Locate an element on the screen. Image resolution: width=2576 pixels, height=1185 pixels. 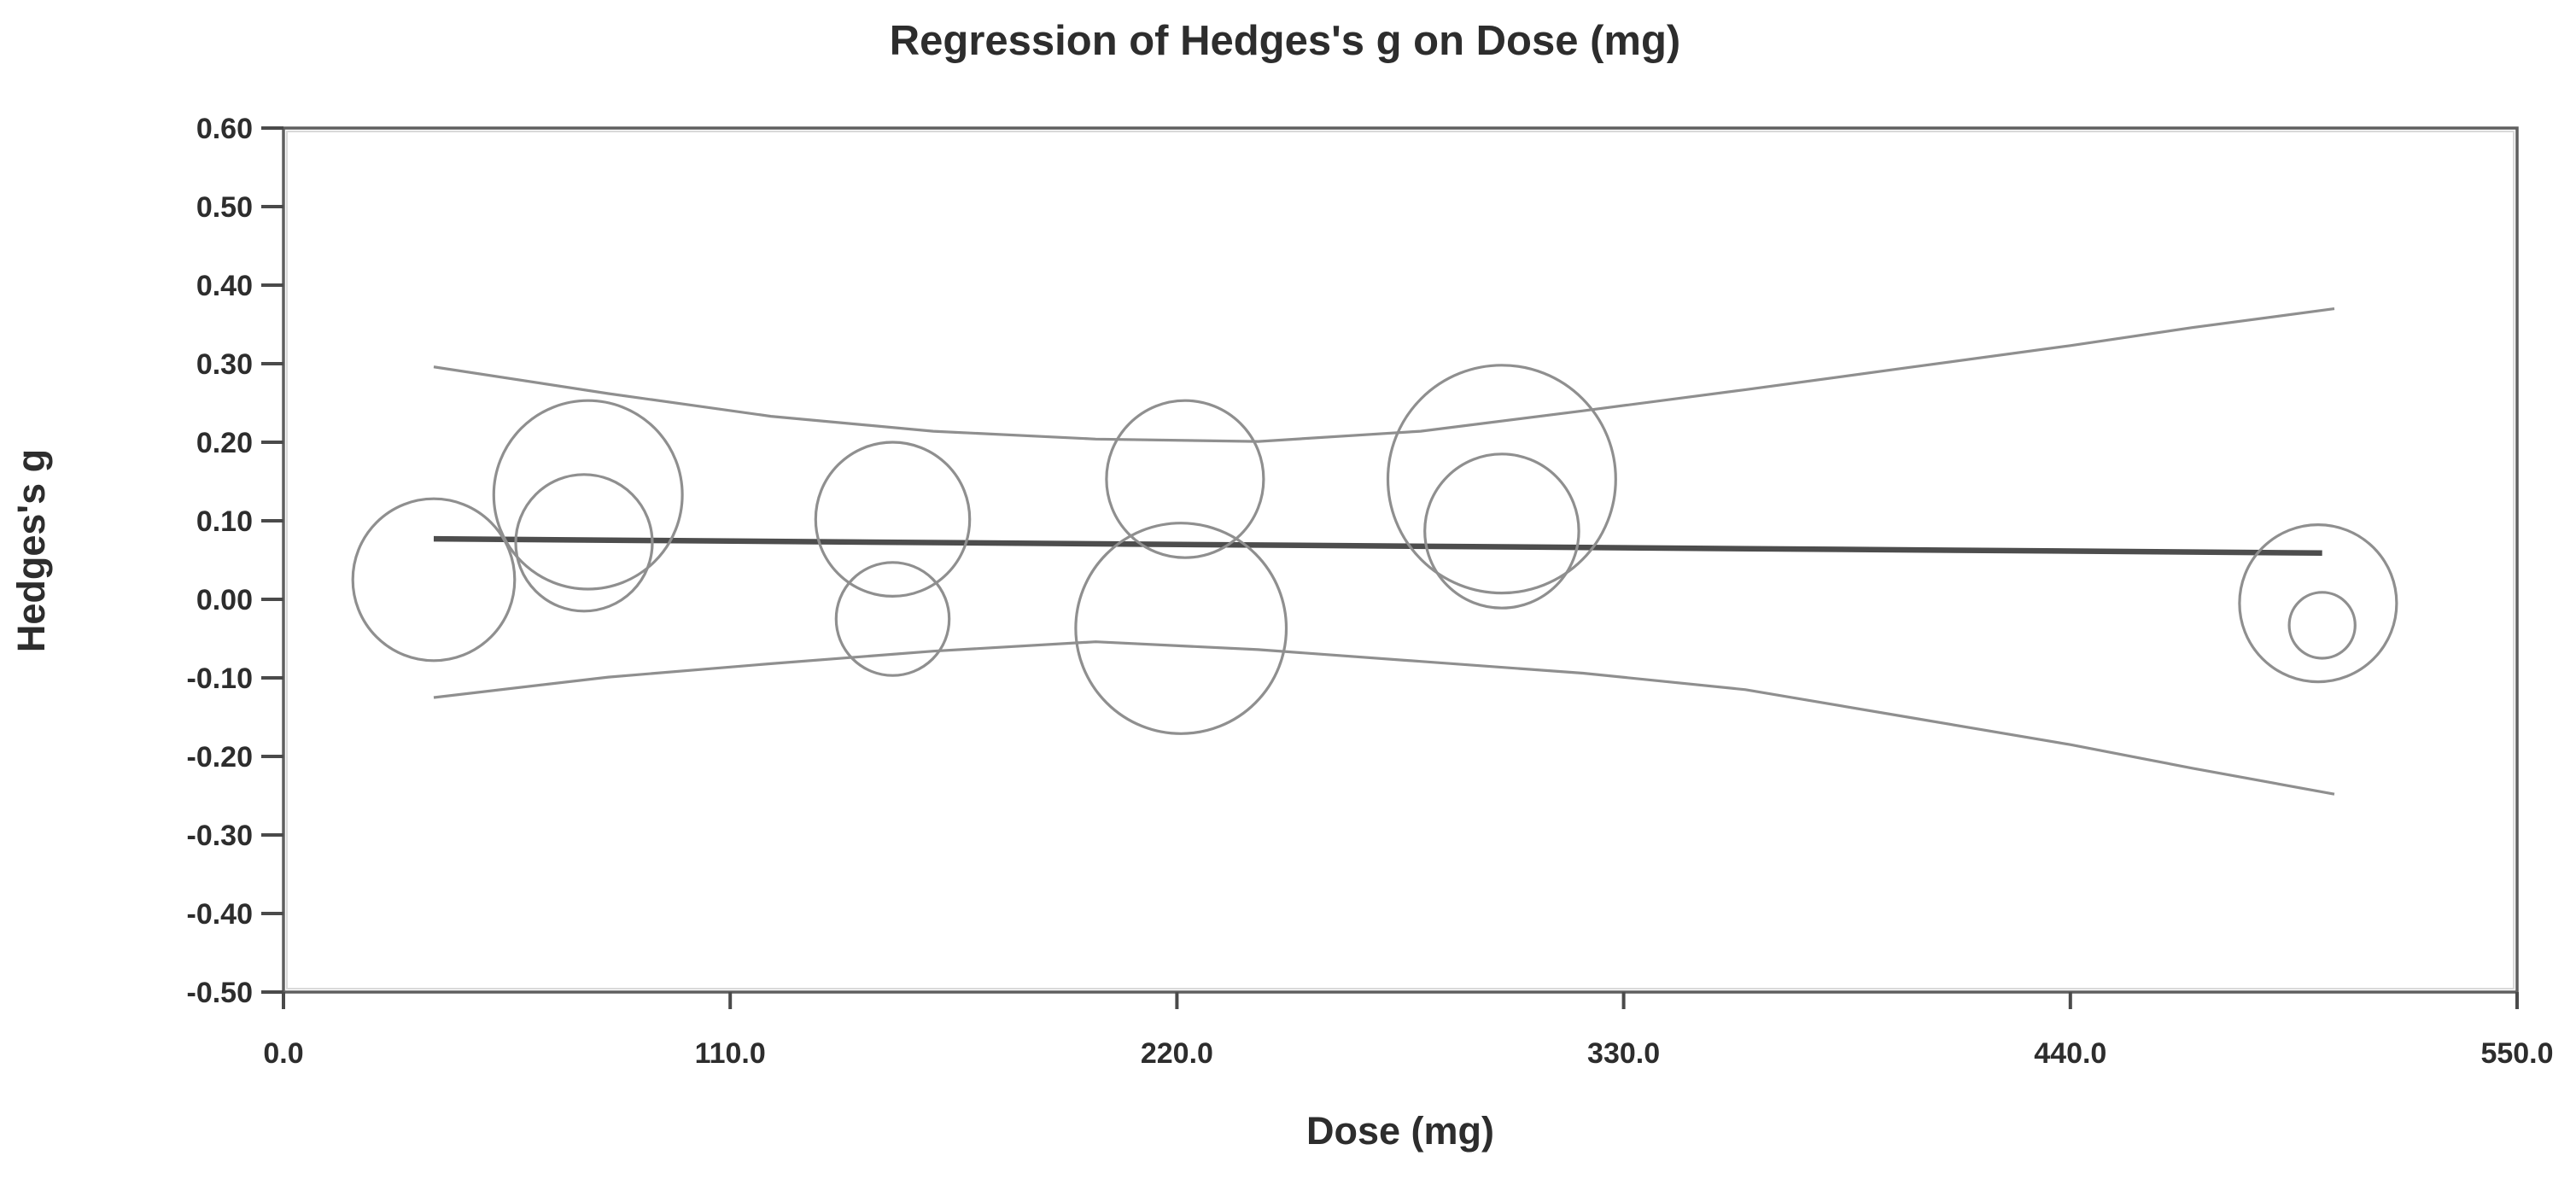
x-axis-label: Dose (mg) is located at coordinates (1400, 1131).